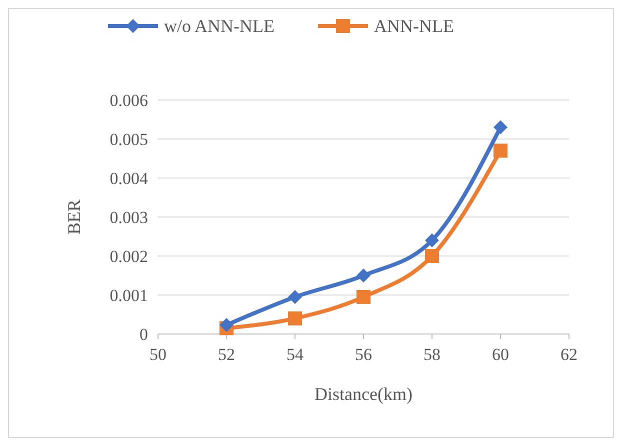  I want to click on legend-label: w/o ANN-NLE, so click(219, 26).